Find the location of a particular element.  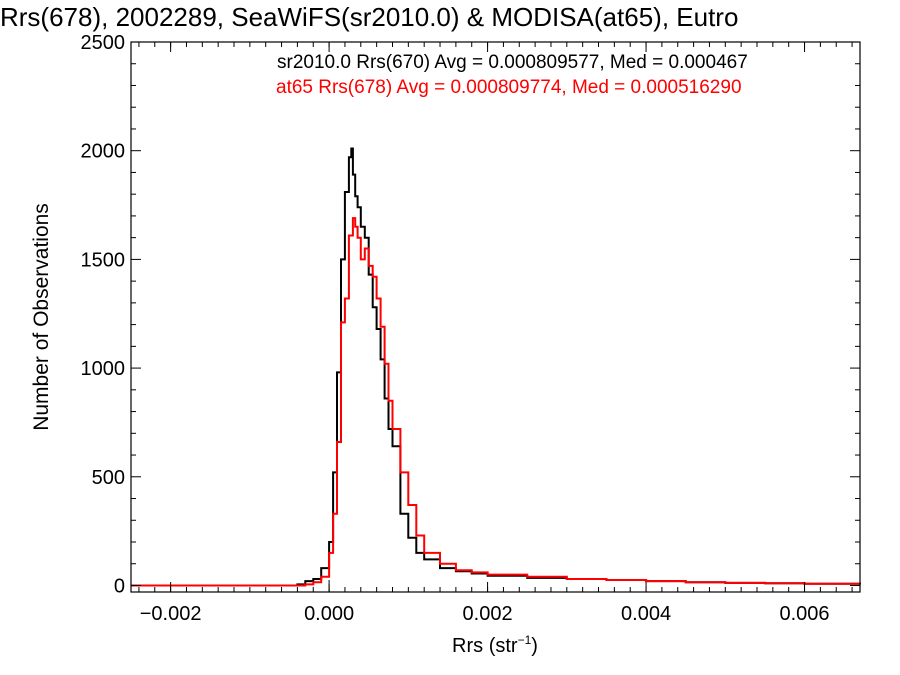

x-tick-label-3: 0.004 is located at coordinates (646, 614).